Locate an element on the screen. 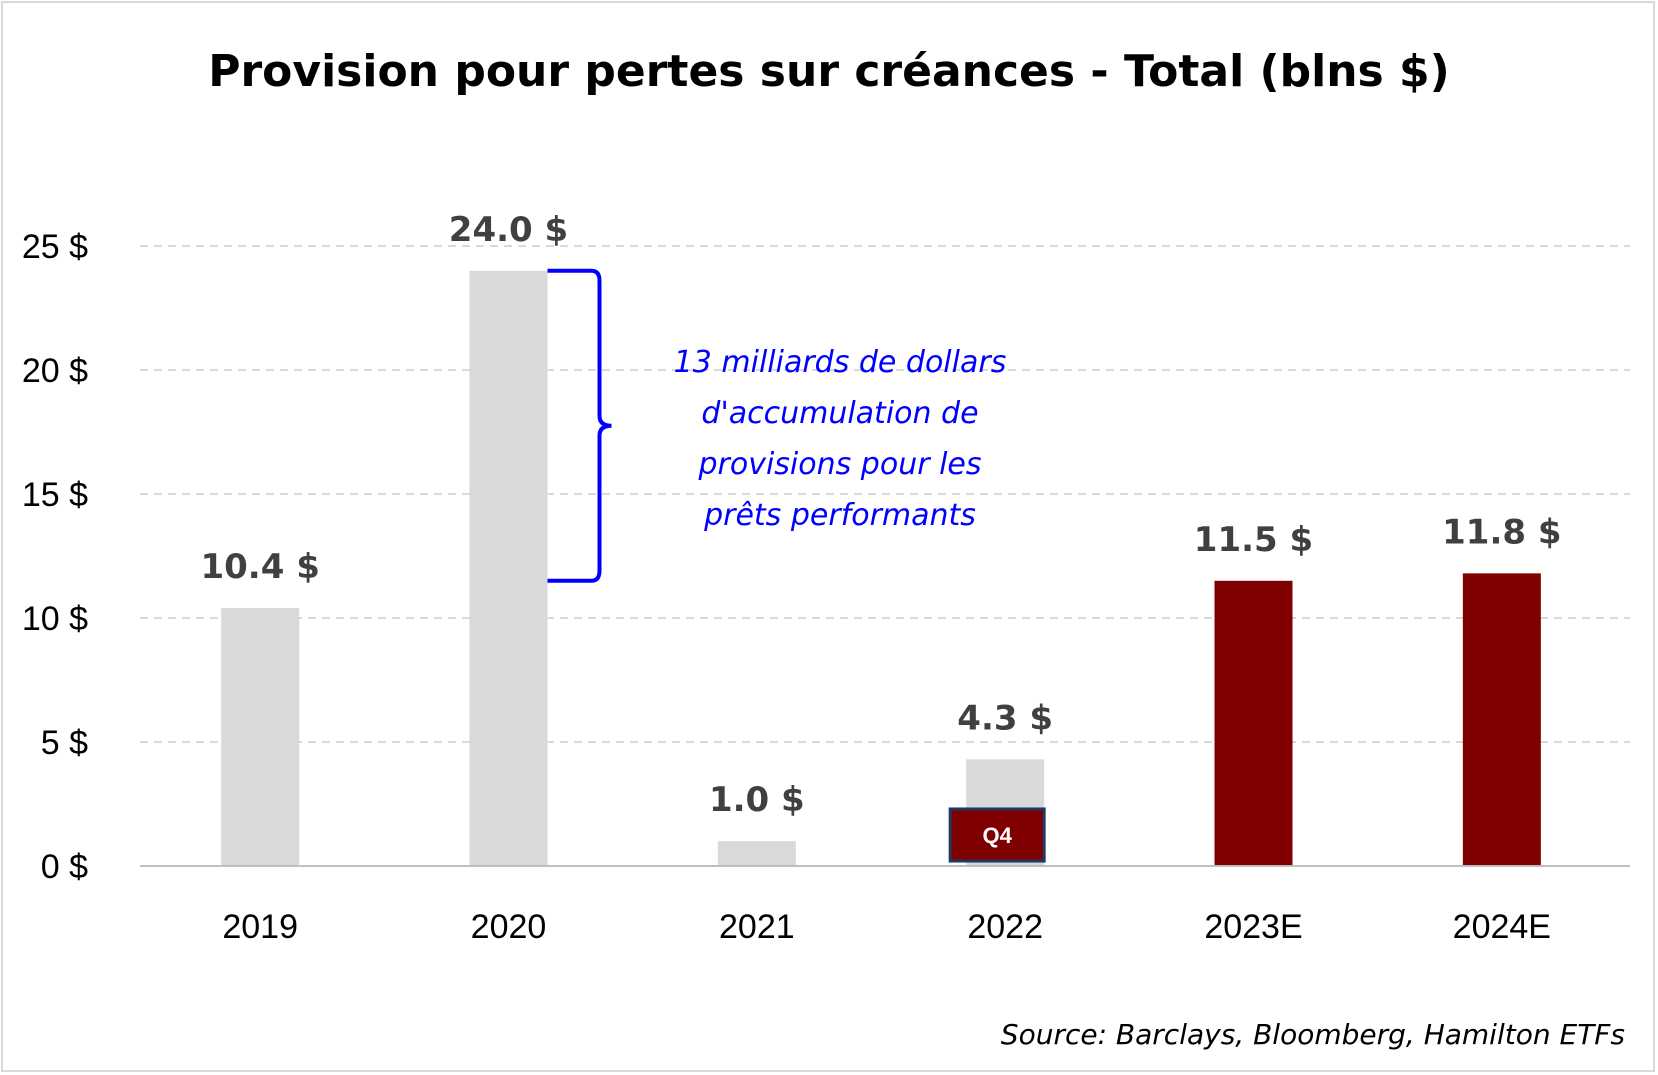 The width and height of the screenshot is (1658, 1075). y-tick-label: 0 $ is located at coordinates (64, 867).